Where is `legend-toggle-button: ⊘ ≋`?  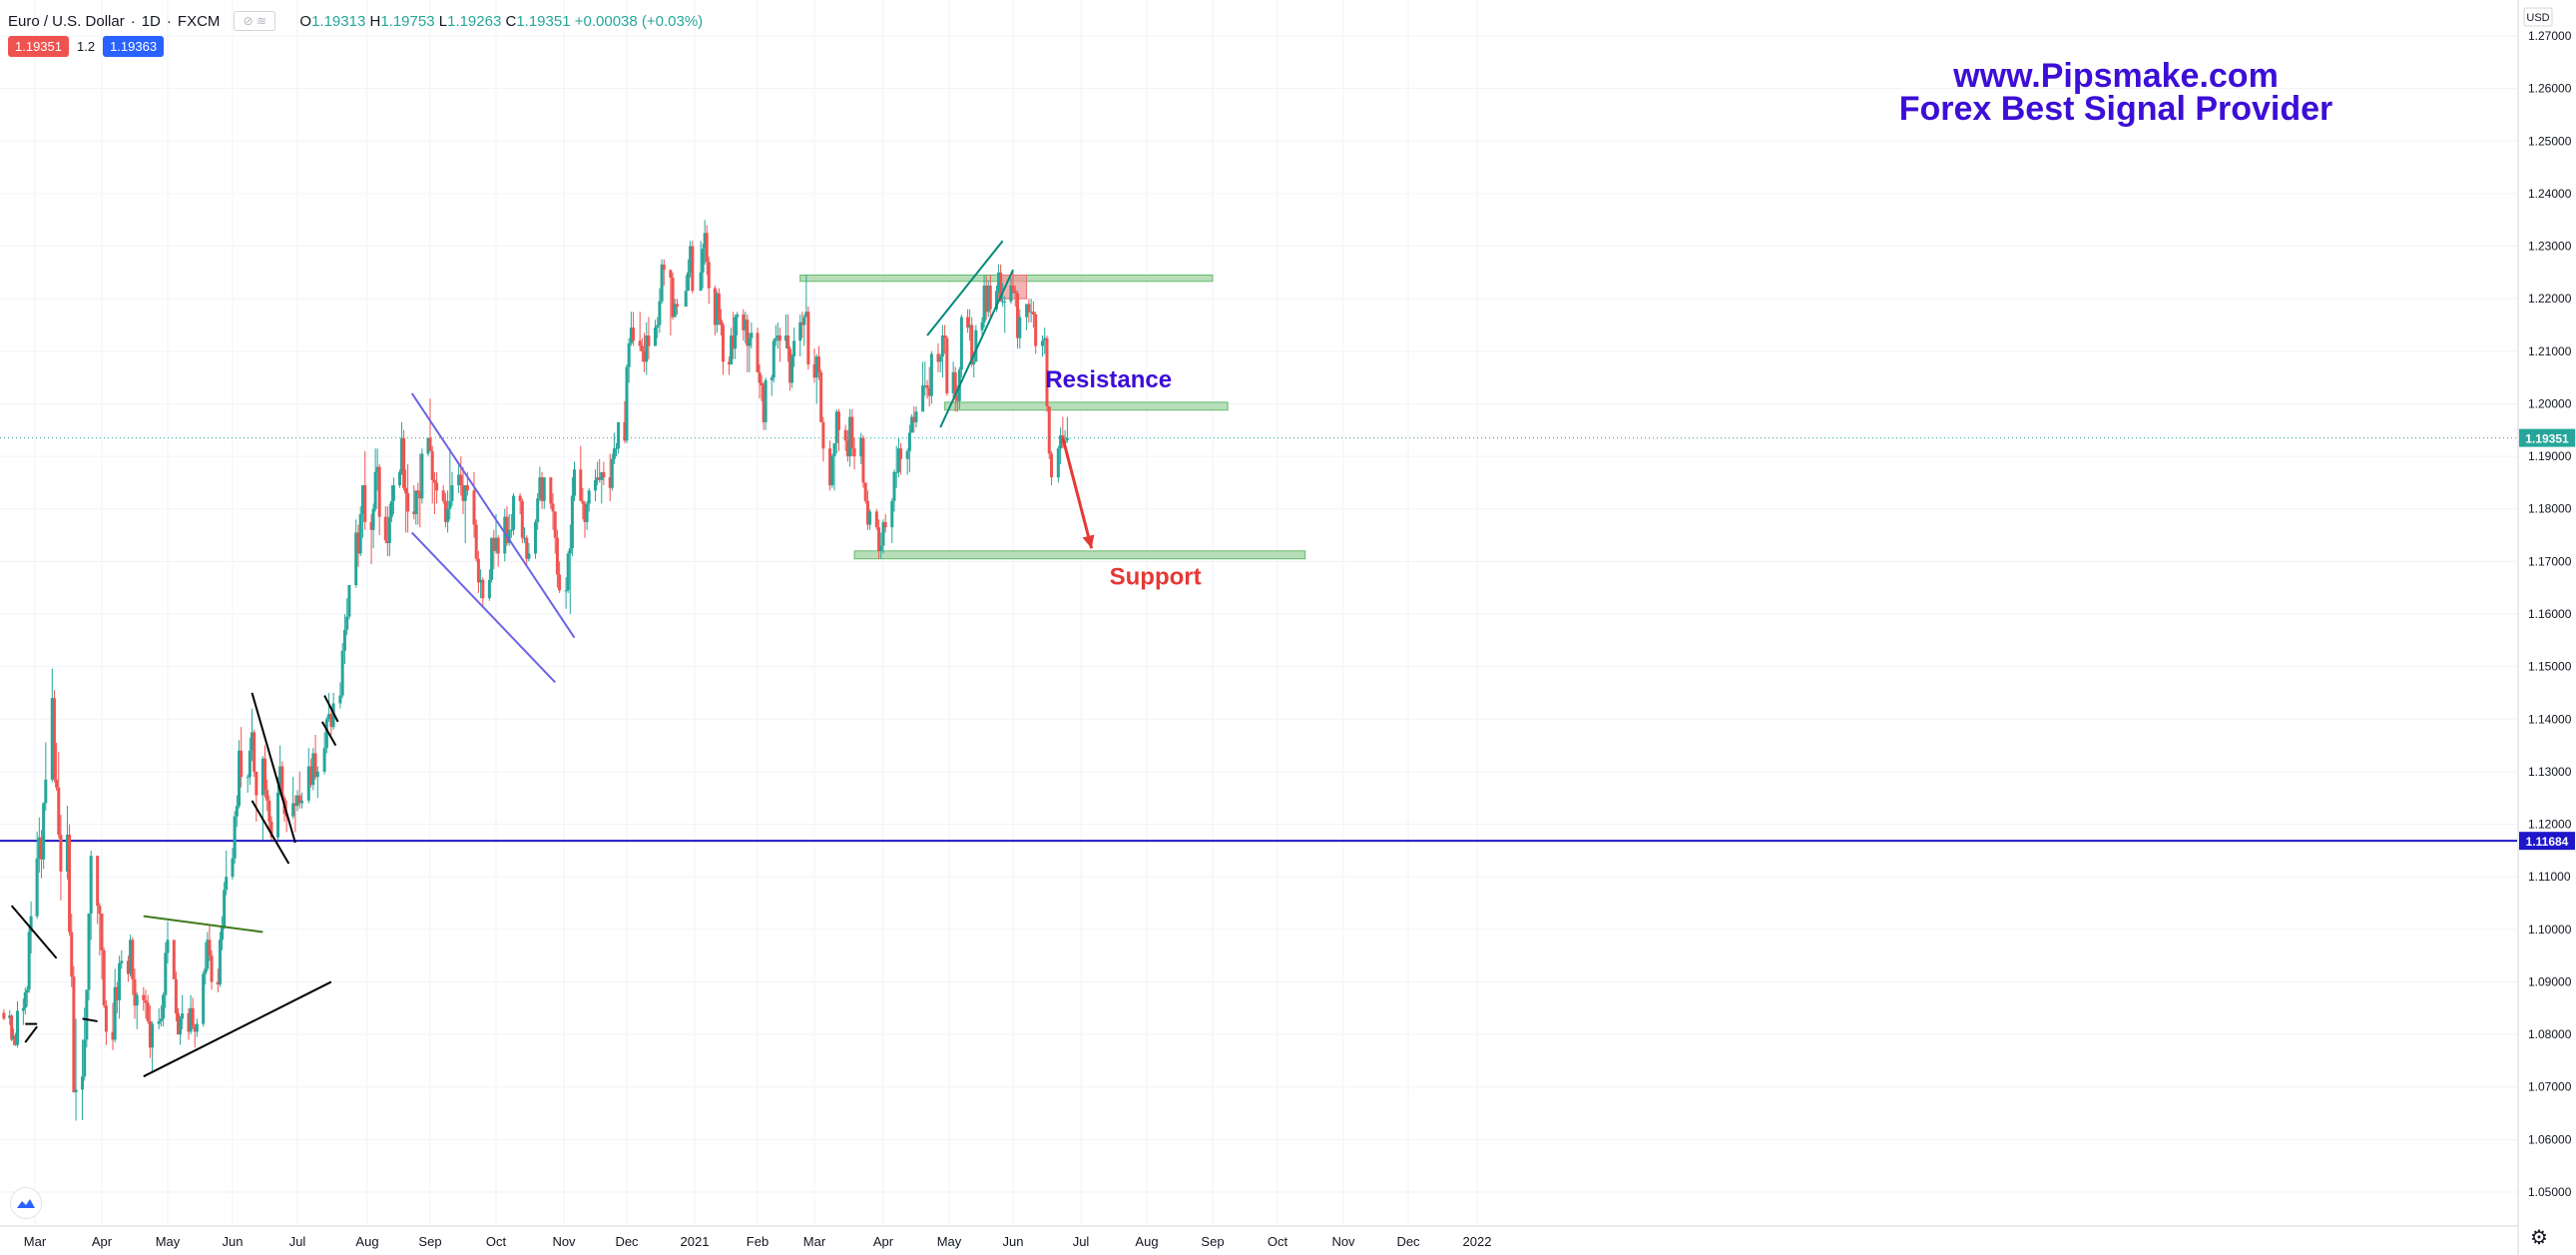
legend-toggle-button: ⊘ ≋ is located at coordinates (255, 21).